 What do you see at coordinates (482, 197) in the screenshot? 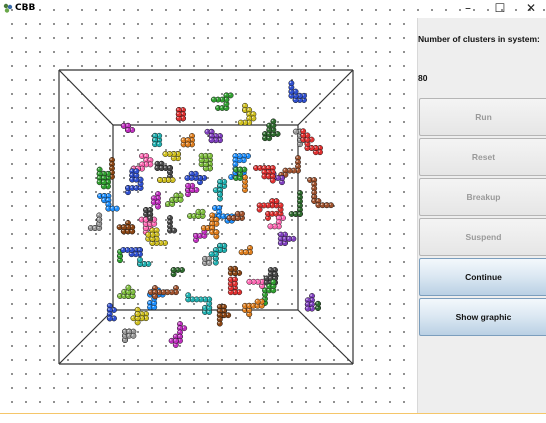
I see `breakup-button: Breakup` at bounding box center [482, 197].